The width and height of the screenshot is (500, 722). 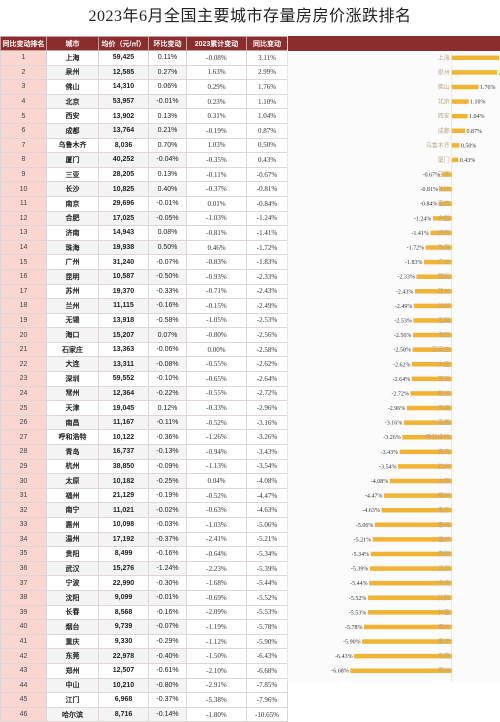 I want to click on rank-cell: 38, so click(x=23, y=597).